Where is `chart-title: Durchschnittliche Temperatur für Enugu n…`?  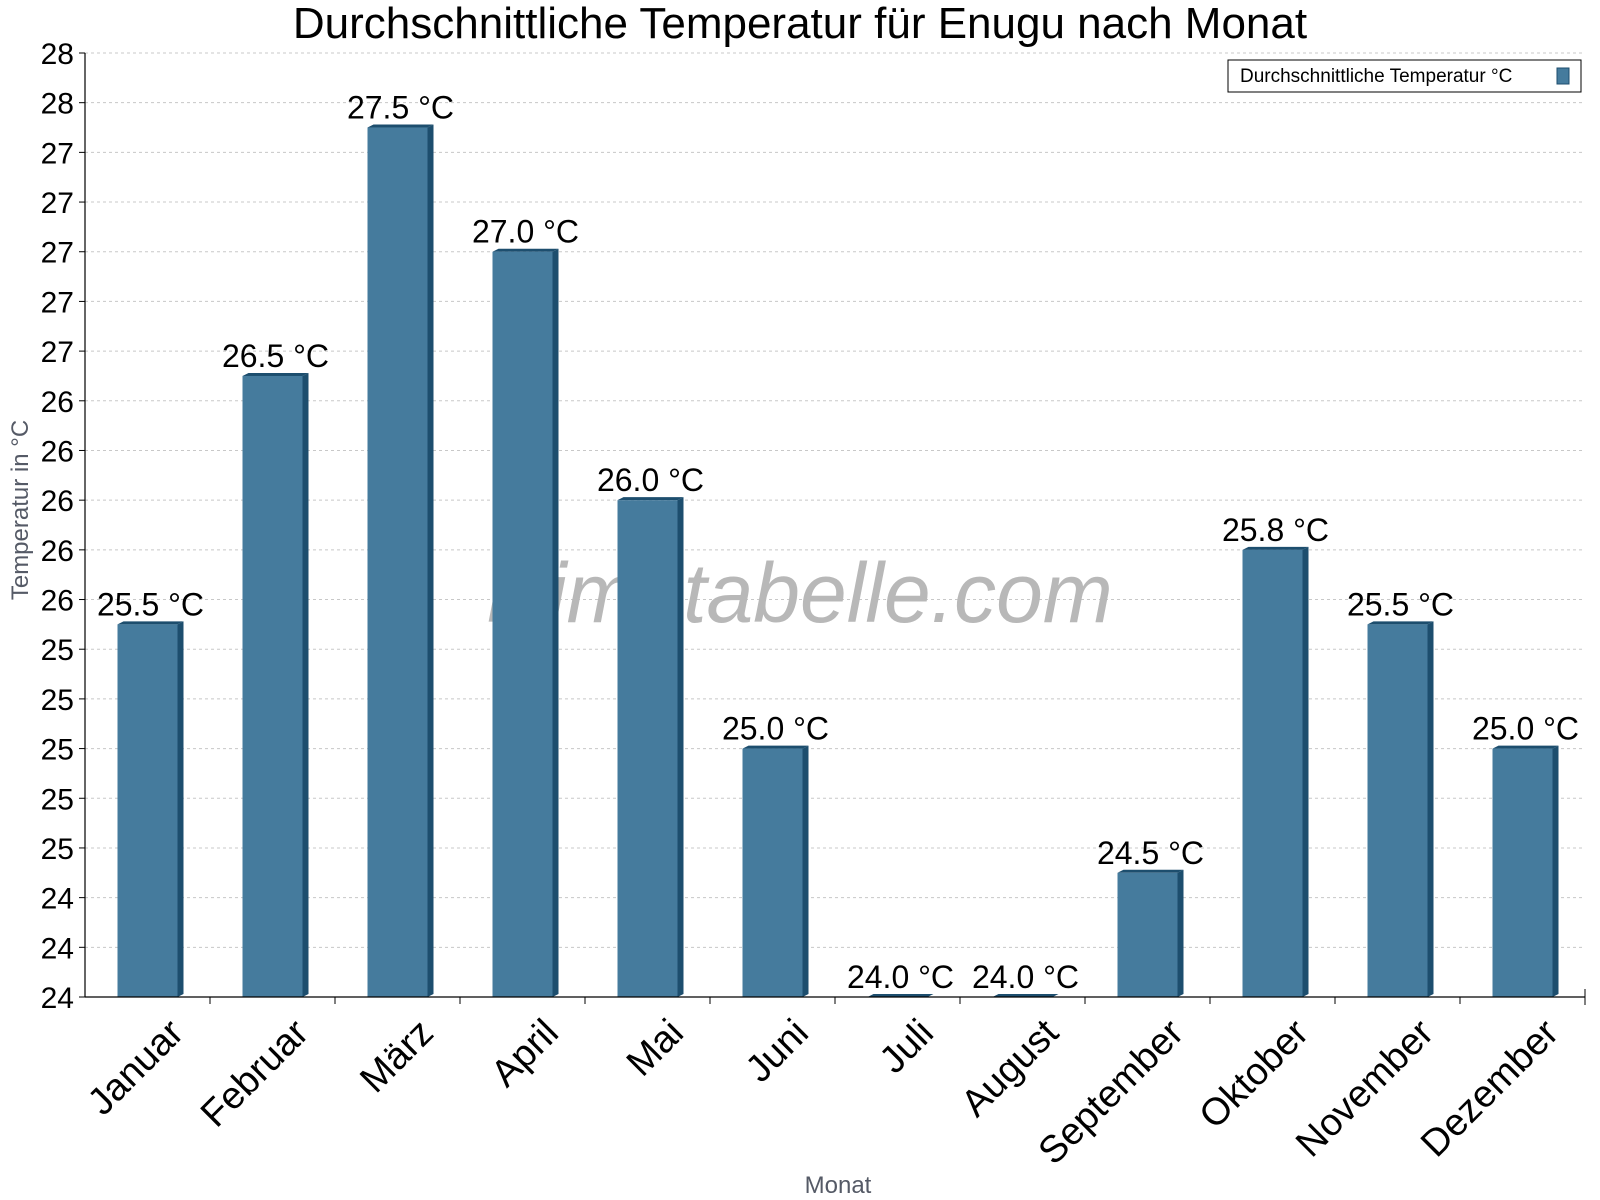 chart-title: Durchschnittliche Temperatur für Enugu n… is located at coordinates (800, 24).